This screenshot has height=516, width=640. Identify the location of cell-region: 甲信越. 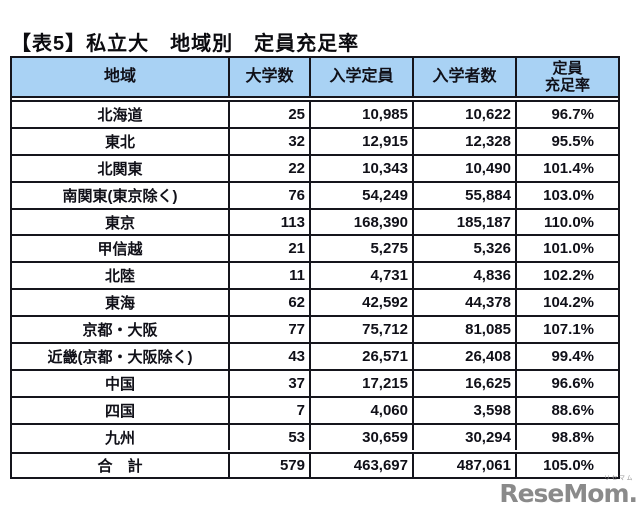
(120, 250).